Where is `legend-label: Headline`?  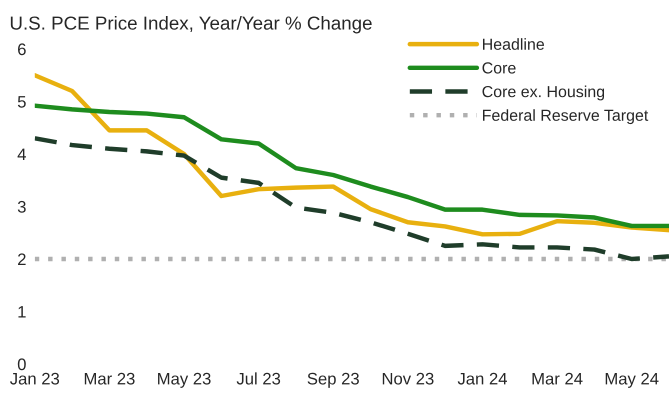
legend-label: Headline is located at coordinates (513, 44).